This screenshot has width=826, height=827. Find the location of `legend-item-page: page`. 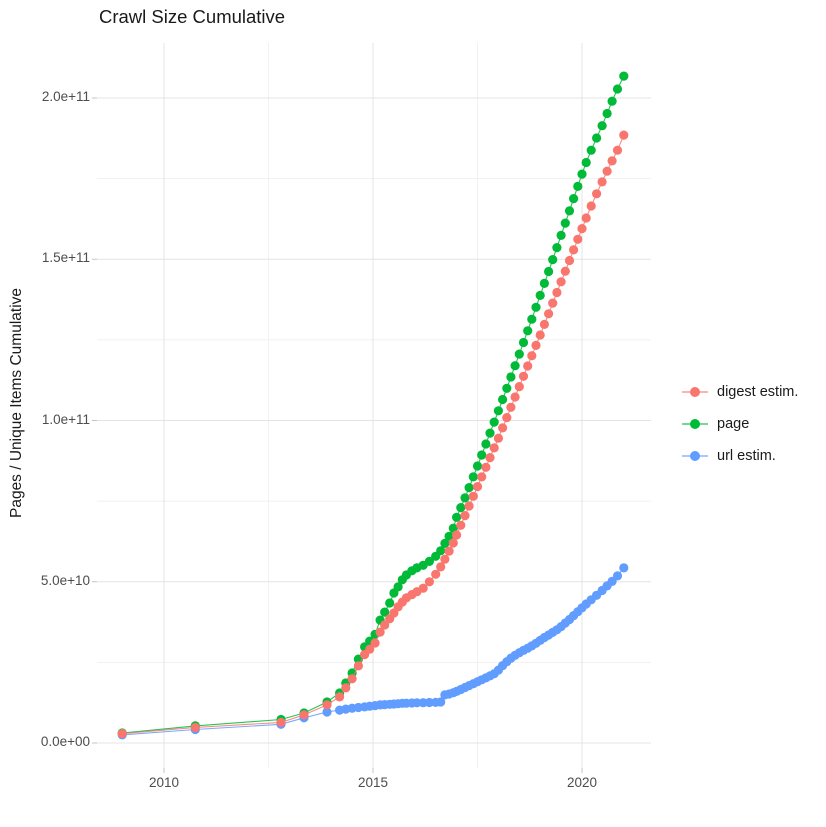

legend-item-page: page is located at coordinates (740, 424).